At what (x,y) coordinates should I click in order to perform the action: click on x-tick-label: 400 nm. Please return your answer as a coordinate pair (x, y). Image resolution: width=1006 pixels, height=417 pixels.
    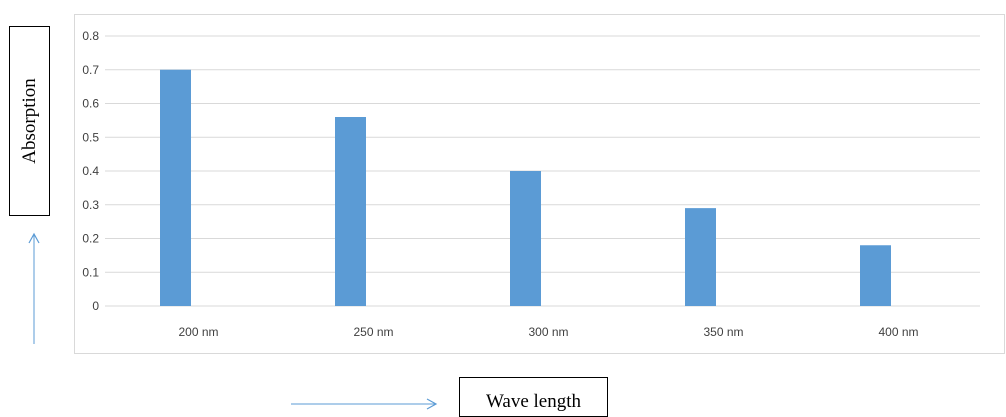
    Looking at the image, I should click on (898, 332).